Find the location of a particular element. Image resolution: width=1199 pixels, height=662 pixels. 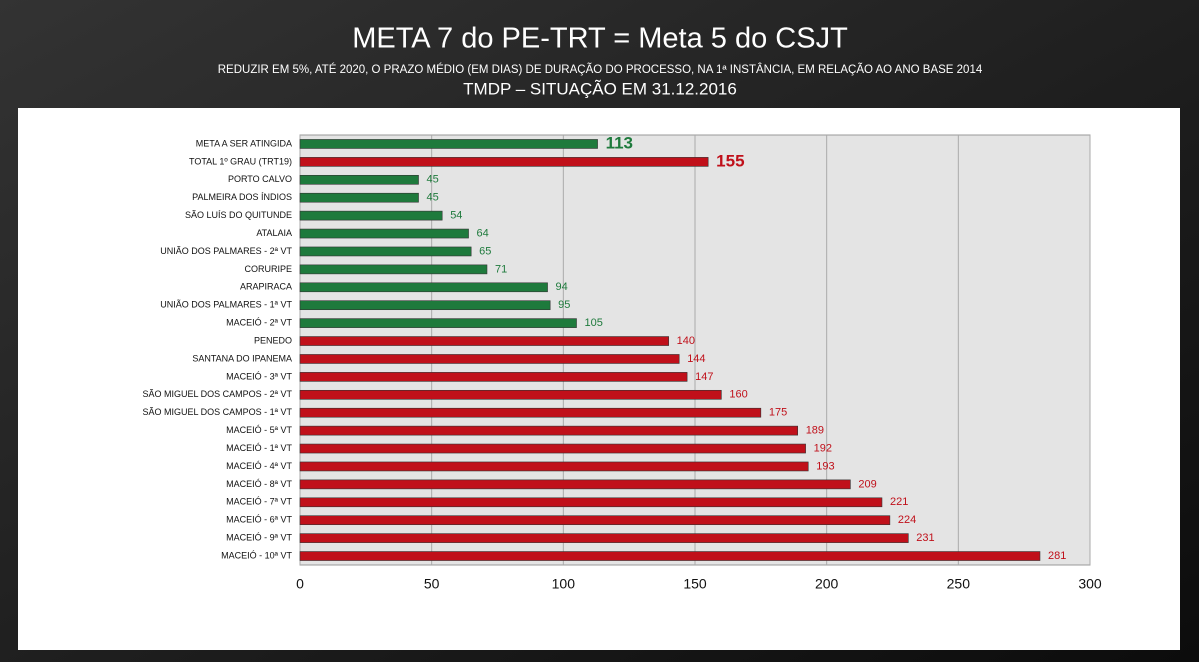

y-tick-label: MACEIÓ - 8ª VT is located at coordinates (259, 484).